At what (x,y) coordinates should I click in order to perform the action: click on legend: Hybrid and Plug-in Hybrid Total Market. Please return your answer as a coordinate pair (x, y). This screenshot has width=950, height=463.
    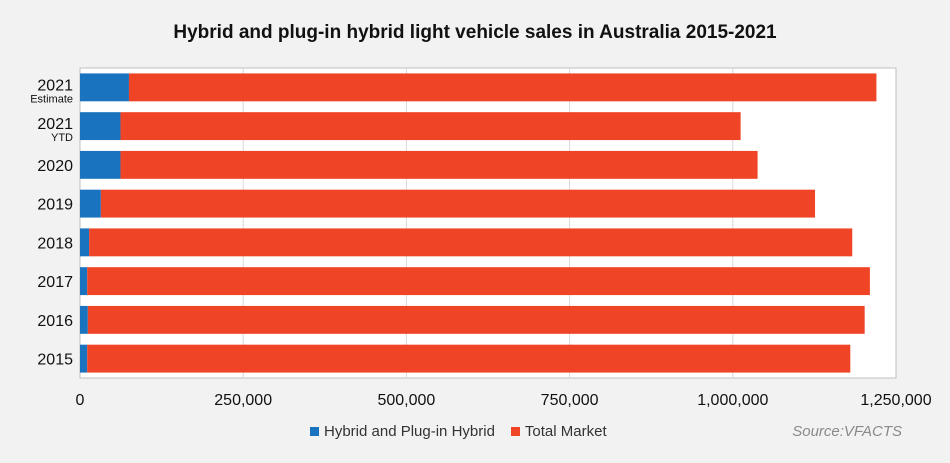
    Looking at the image, I should click on (466, 431).